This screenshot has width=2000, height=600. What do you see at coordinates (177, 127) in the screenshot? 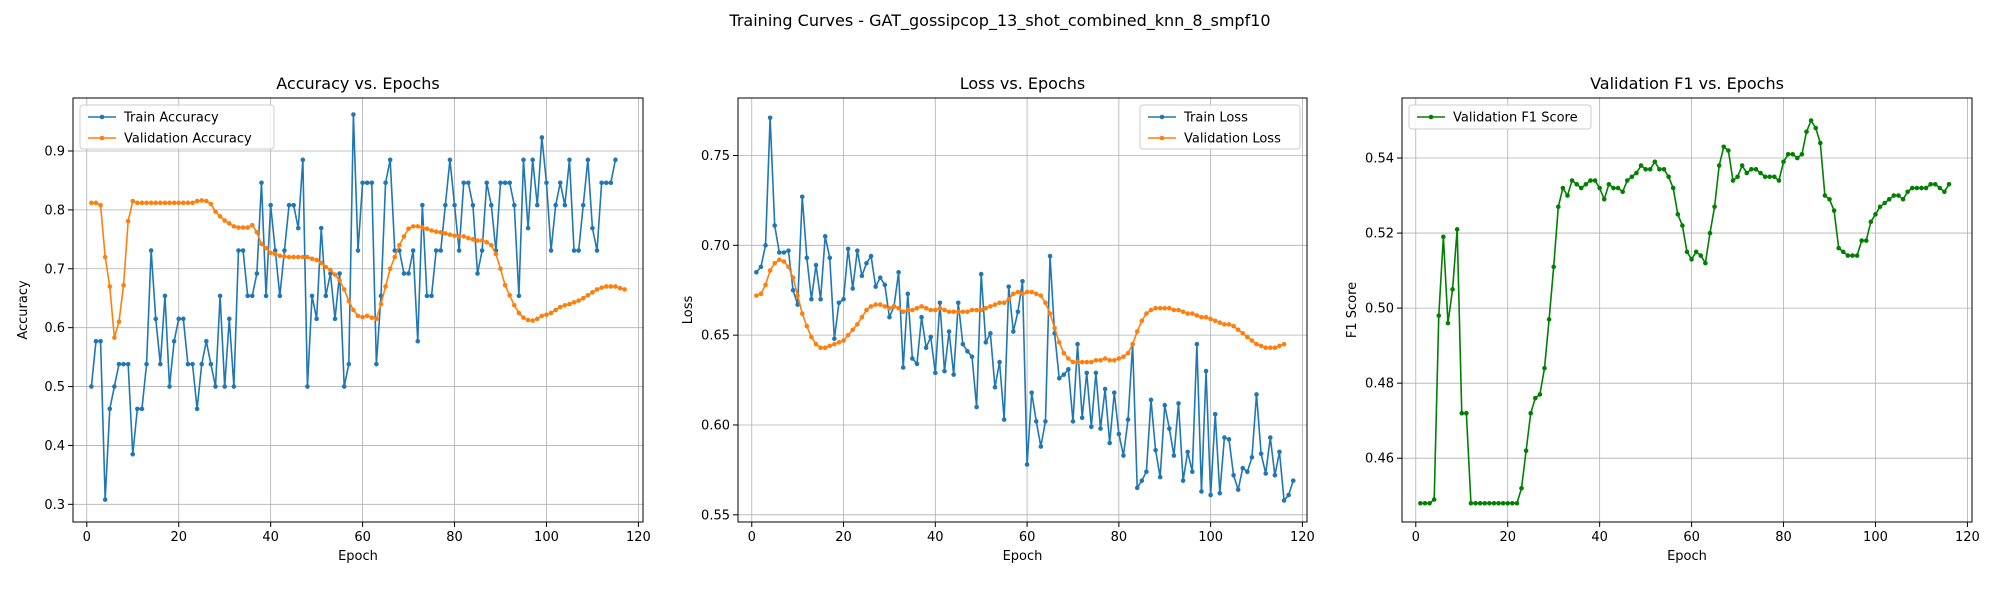
I see `legend-box` at bounding box center [177, 127].